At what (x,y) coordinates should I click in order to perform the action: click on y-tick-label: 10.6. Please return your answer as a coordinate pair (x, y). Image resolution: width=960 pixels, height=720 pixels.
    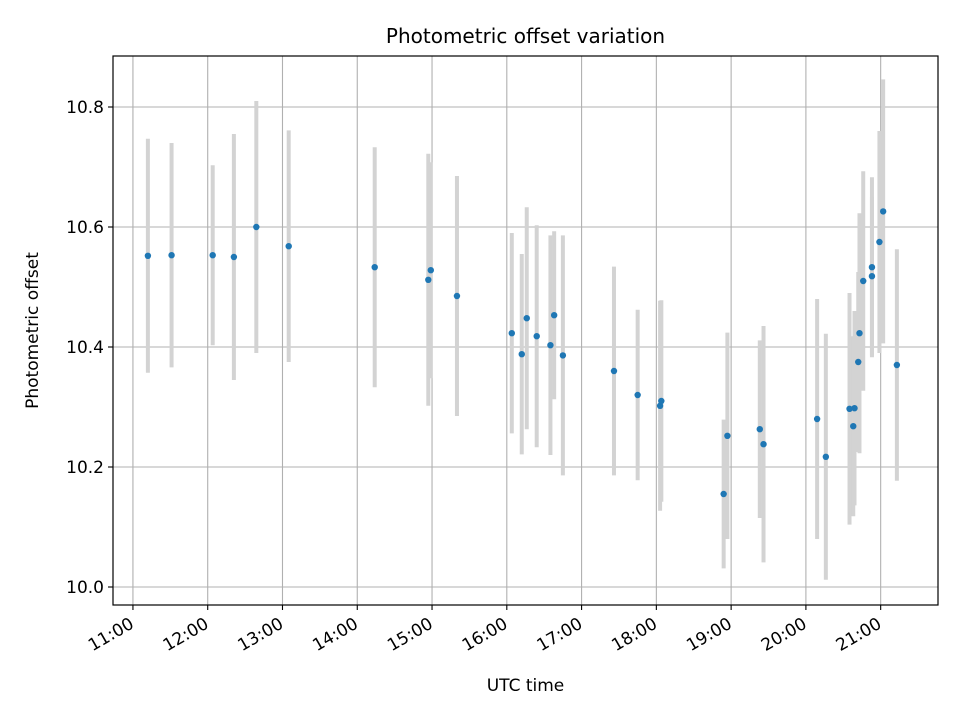
    Looking at the image, I should click on (85, 228).